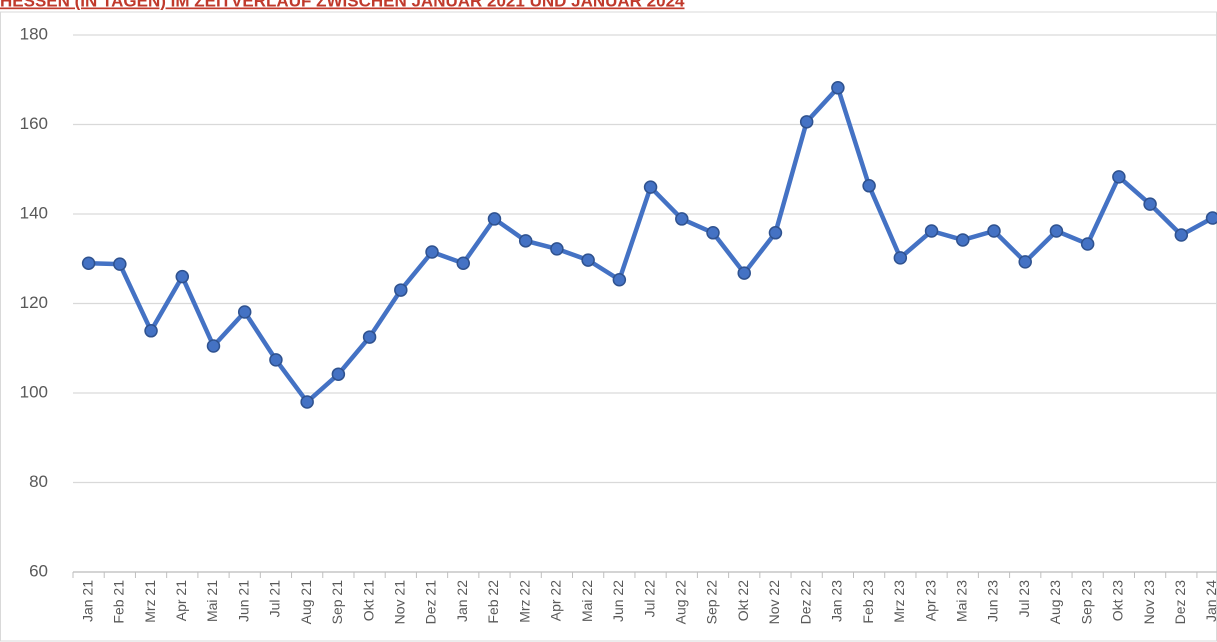  I want to click on x-tick-label: Aug 23, so click(1055, 602).